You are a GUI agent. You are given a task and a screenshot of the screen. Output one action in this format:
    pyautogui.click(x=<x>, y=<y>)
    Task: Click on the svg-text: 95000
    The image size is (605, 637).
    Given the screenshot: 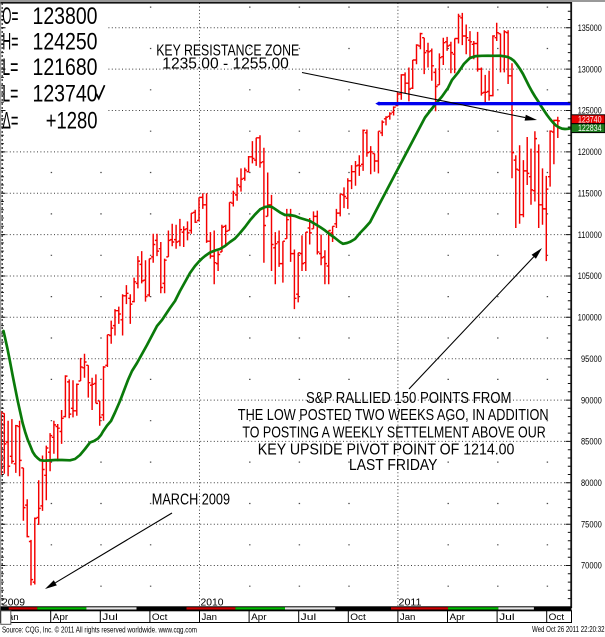 What is the action you would take?
    pyautogui.click(x=591, y=359)
    